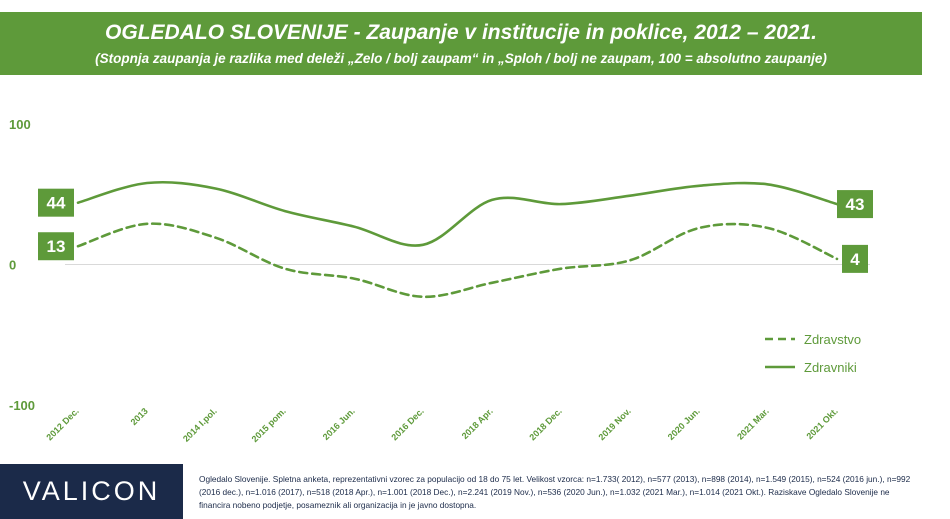  Describe the element at coordinates (477, 423) in the screenshot. I see `x-tick-label: 2018 Apr.` at that location.